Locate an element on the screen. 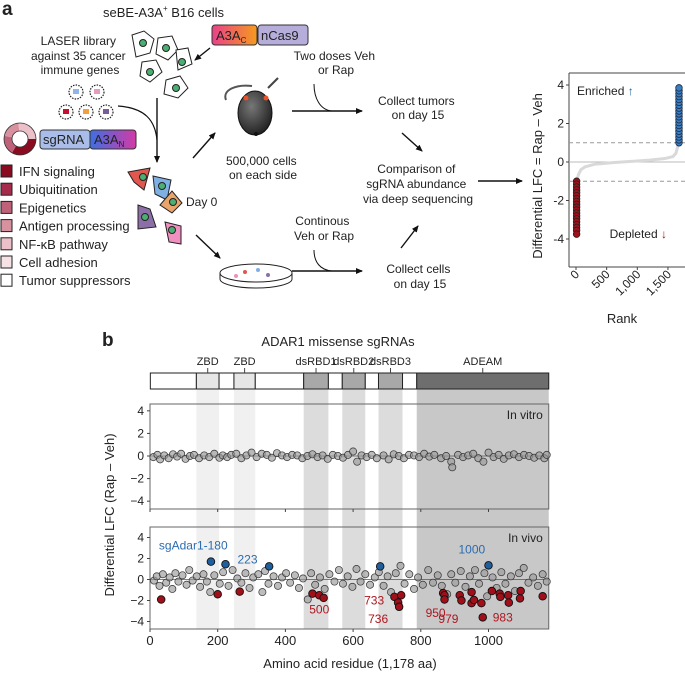 This screenshot has width=685, height=674. depleted-sgrna-label: 500 is located at coordinates (319, 609).